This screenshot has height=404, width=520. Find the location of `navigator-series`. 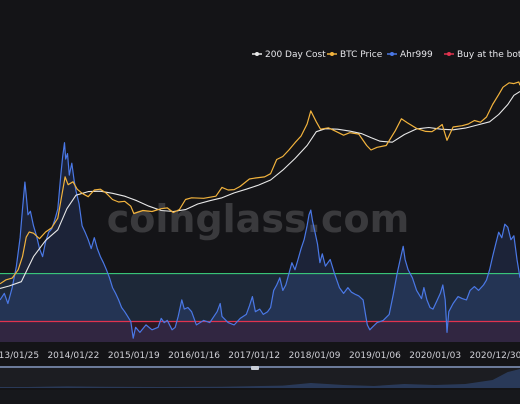

navigator-series is located at coordinates (260, 378).